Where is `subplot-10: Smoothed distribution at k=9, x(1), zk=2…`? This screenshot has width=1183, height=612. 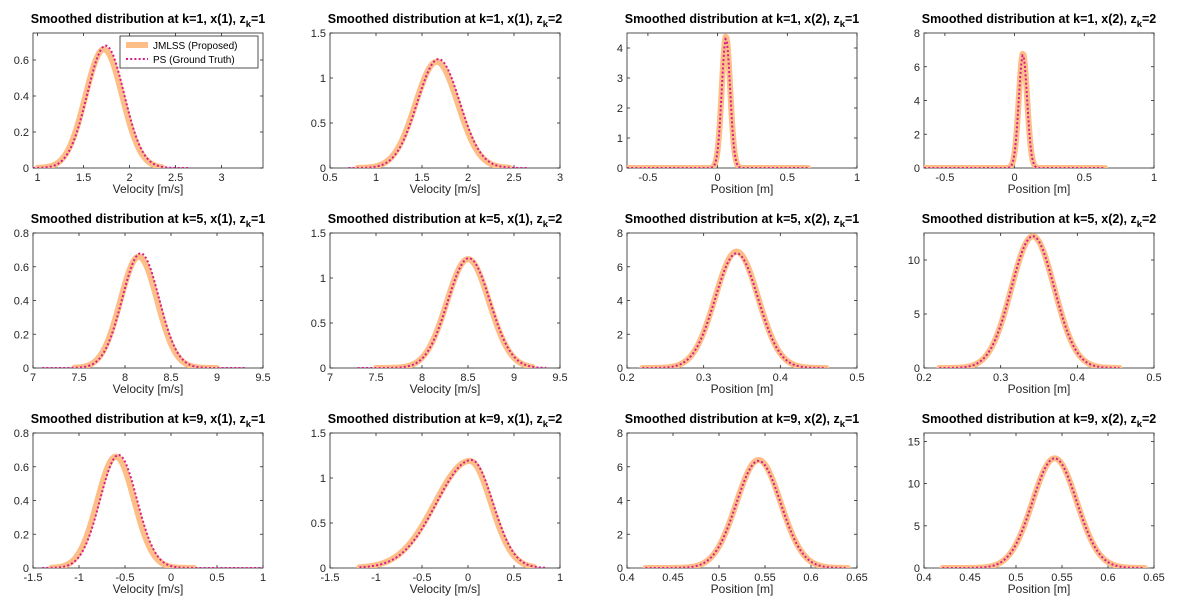 subplot-10: Smoothed distribution at k=9, x(1), zk=2… is located at coordinates (437, 504).